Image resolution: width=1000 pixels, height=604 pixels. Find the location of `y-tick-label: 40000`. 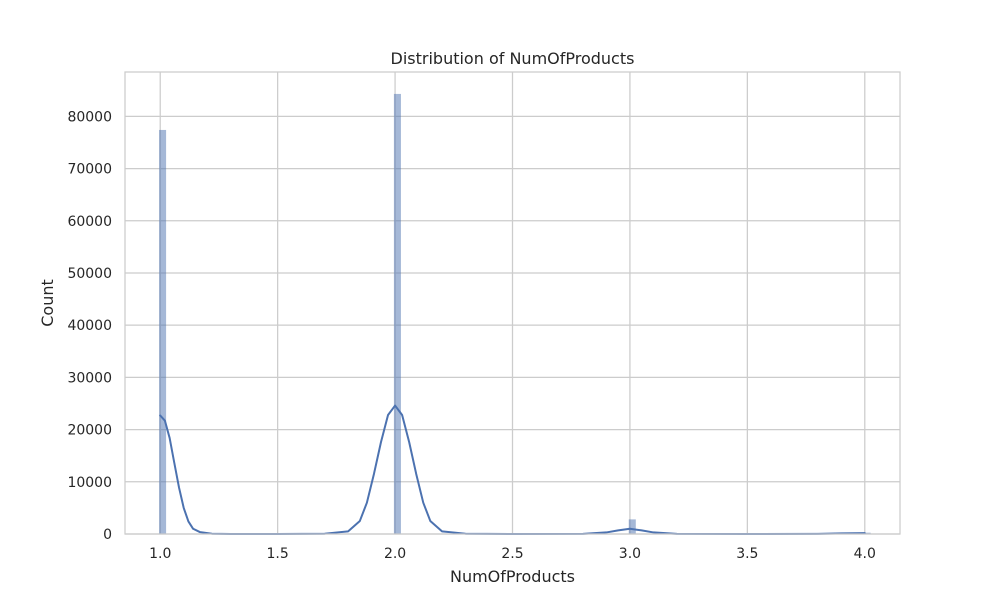

y-tick-label: 40000 is located at coordinates (89, 326).